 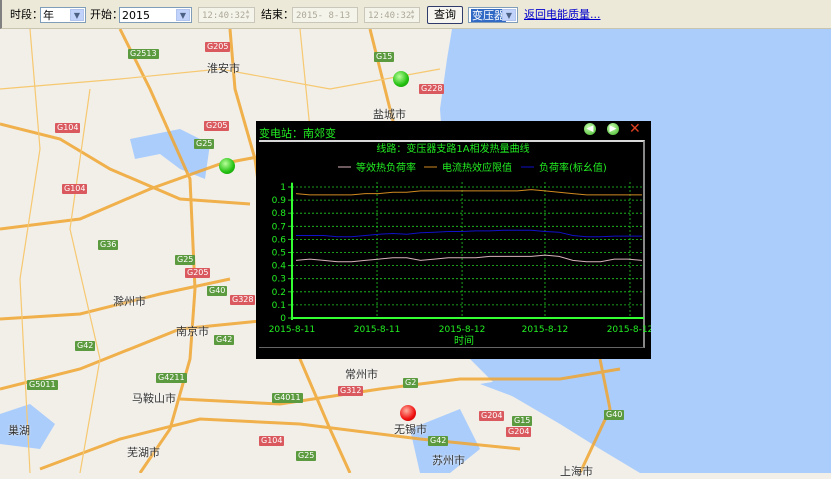 What do you see at coordinates (108, 245) in the screenshot?
I see `road-shield: G36` at bounding box center [108, 245].